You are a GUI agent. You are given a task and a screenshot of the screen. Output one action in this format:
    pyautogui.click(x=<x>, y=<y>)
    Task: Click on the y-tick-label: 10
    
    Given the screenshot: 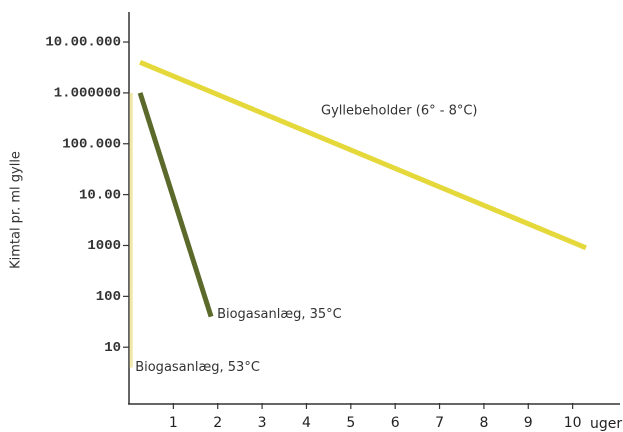 What is the action you would take?
    pyautogui.click(x=112, y=348)
    